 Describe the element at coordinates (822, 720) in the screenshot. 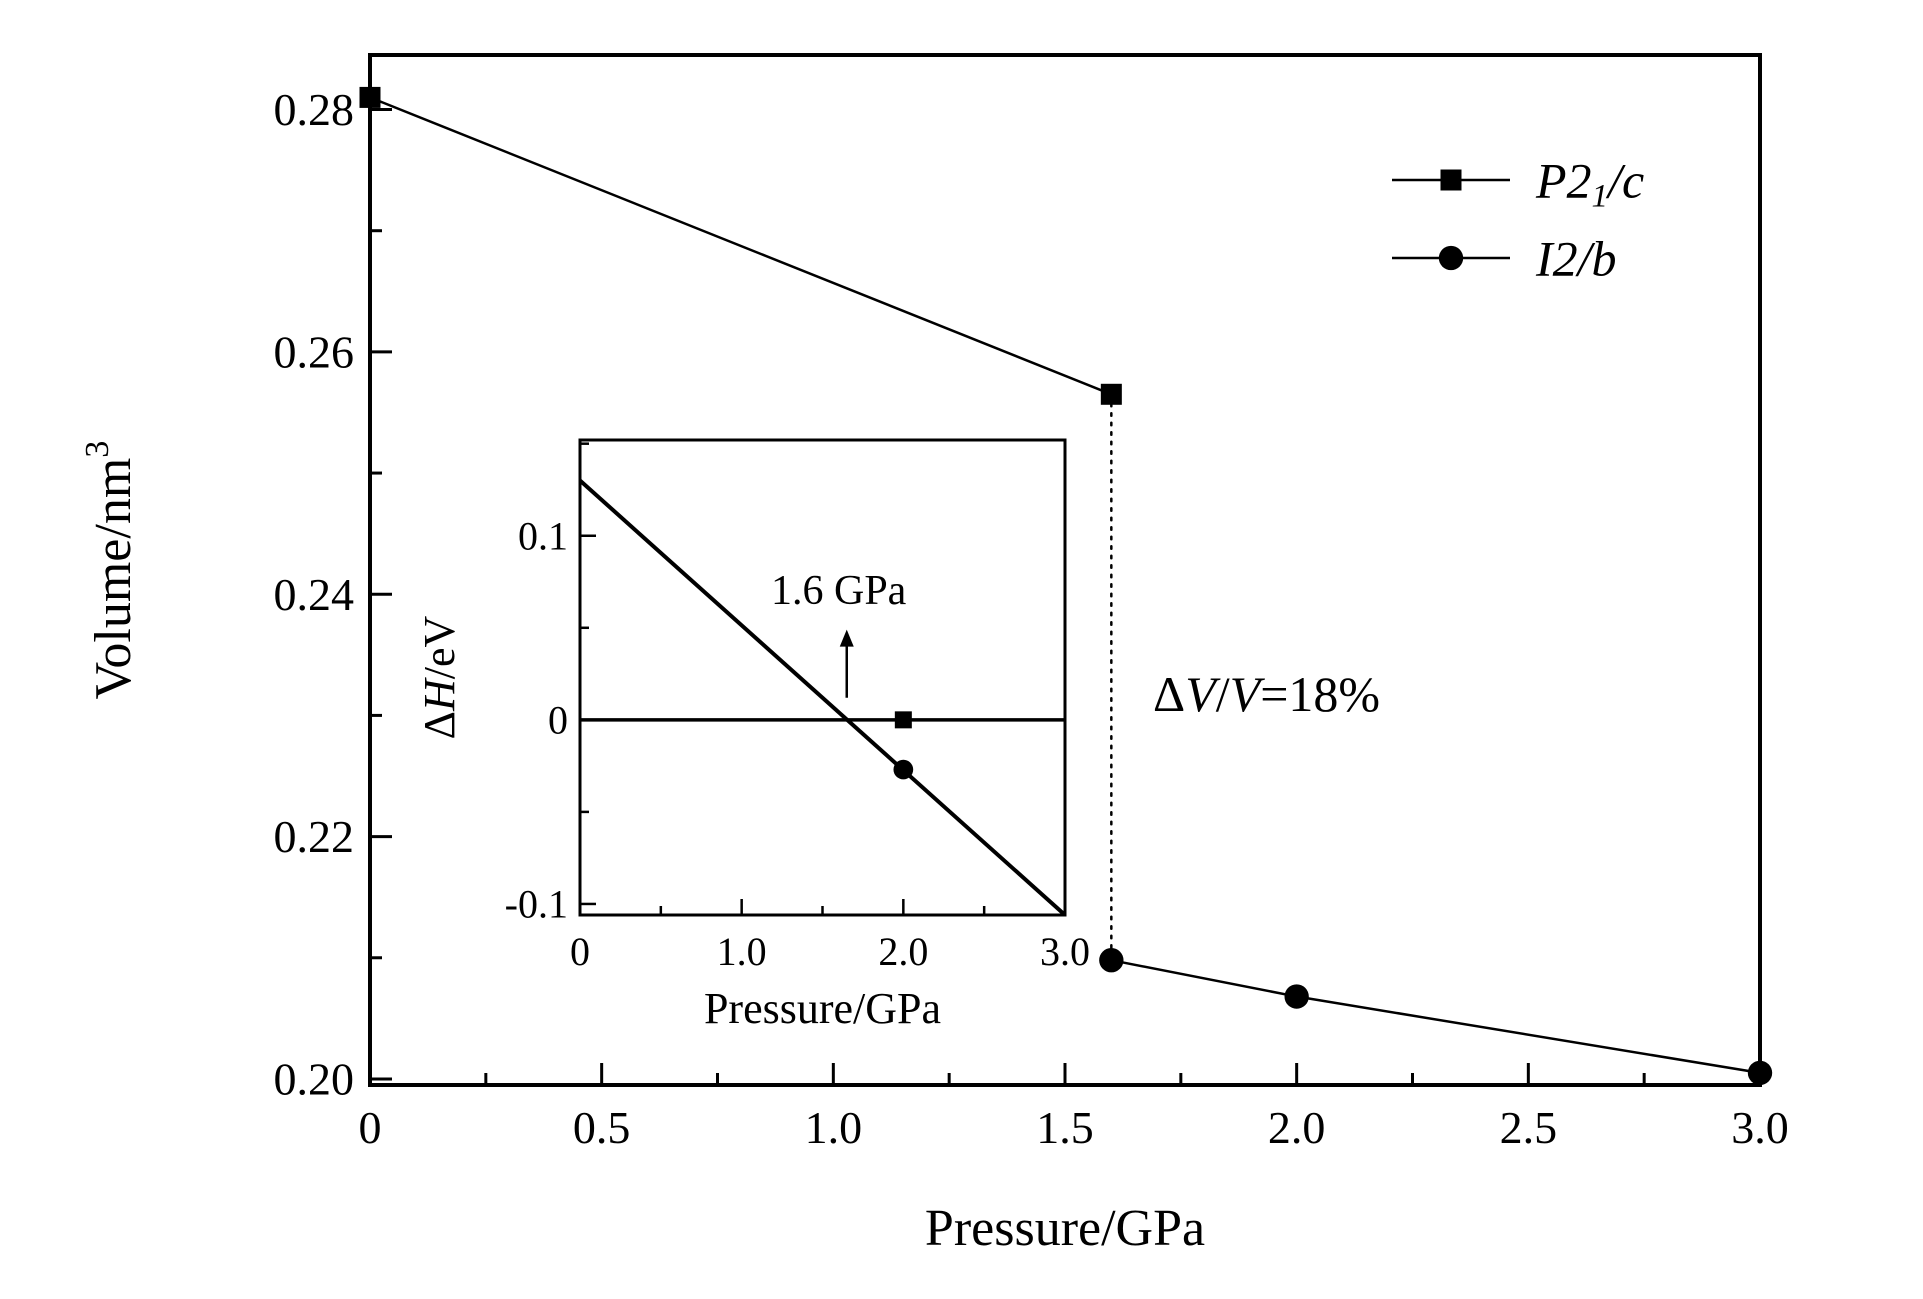

I see `inset-series-p21c` at that location.